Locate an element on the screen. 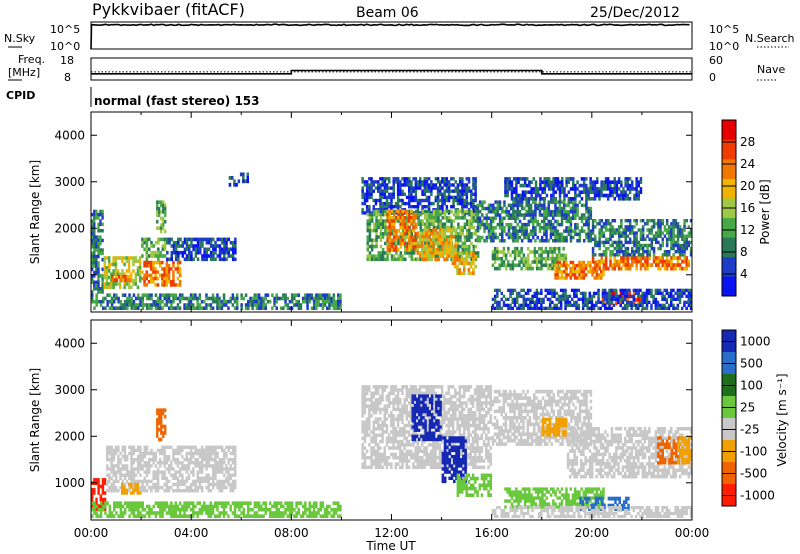 The height and width of the screenshot is (554, 800). power-colorbar-swatch is located at coordinates (729, 130).